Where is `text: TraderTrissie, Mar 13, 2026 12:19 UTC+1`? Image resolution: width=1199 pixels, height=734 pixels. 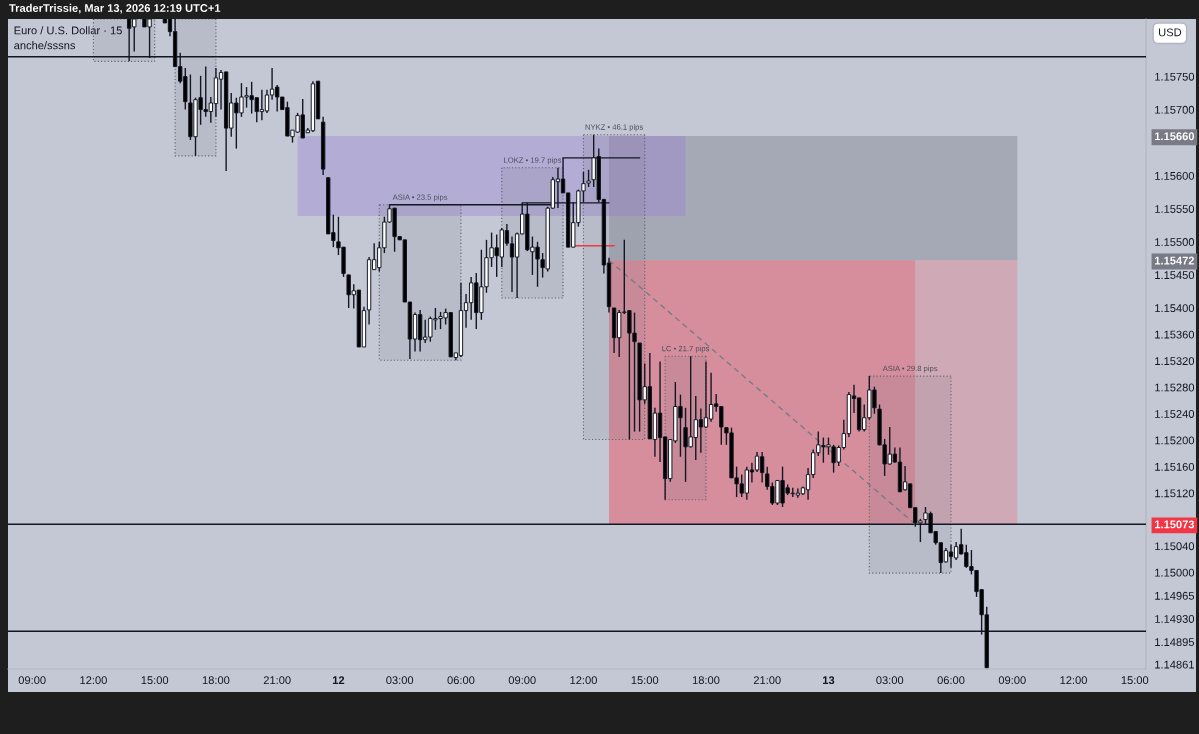
text: TraderTrissie, Mar 13, 2026 12:19 UTC+1 is located at coordinates (115, 8).